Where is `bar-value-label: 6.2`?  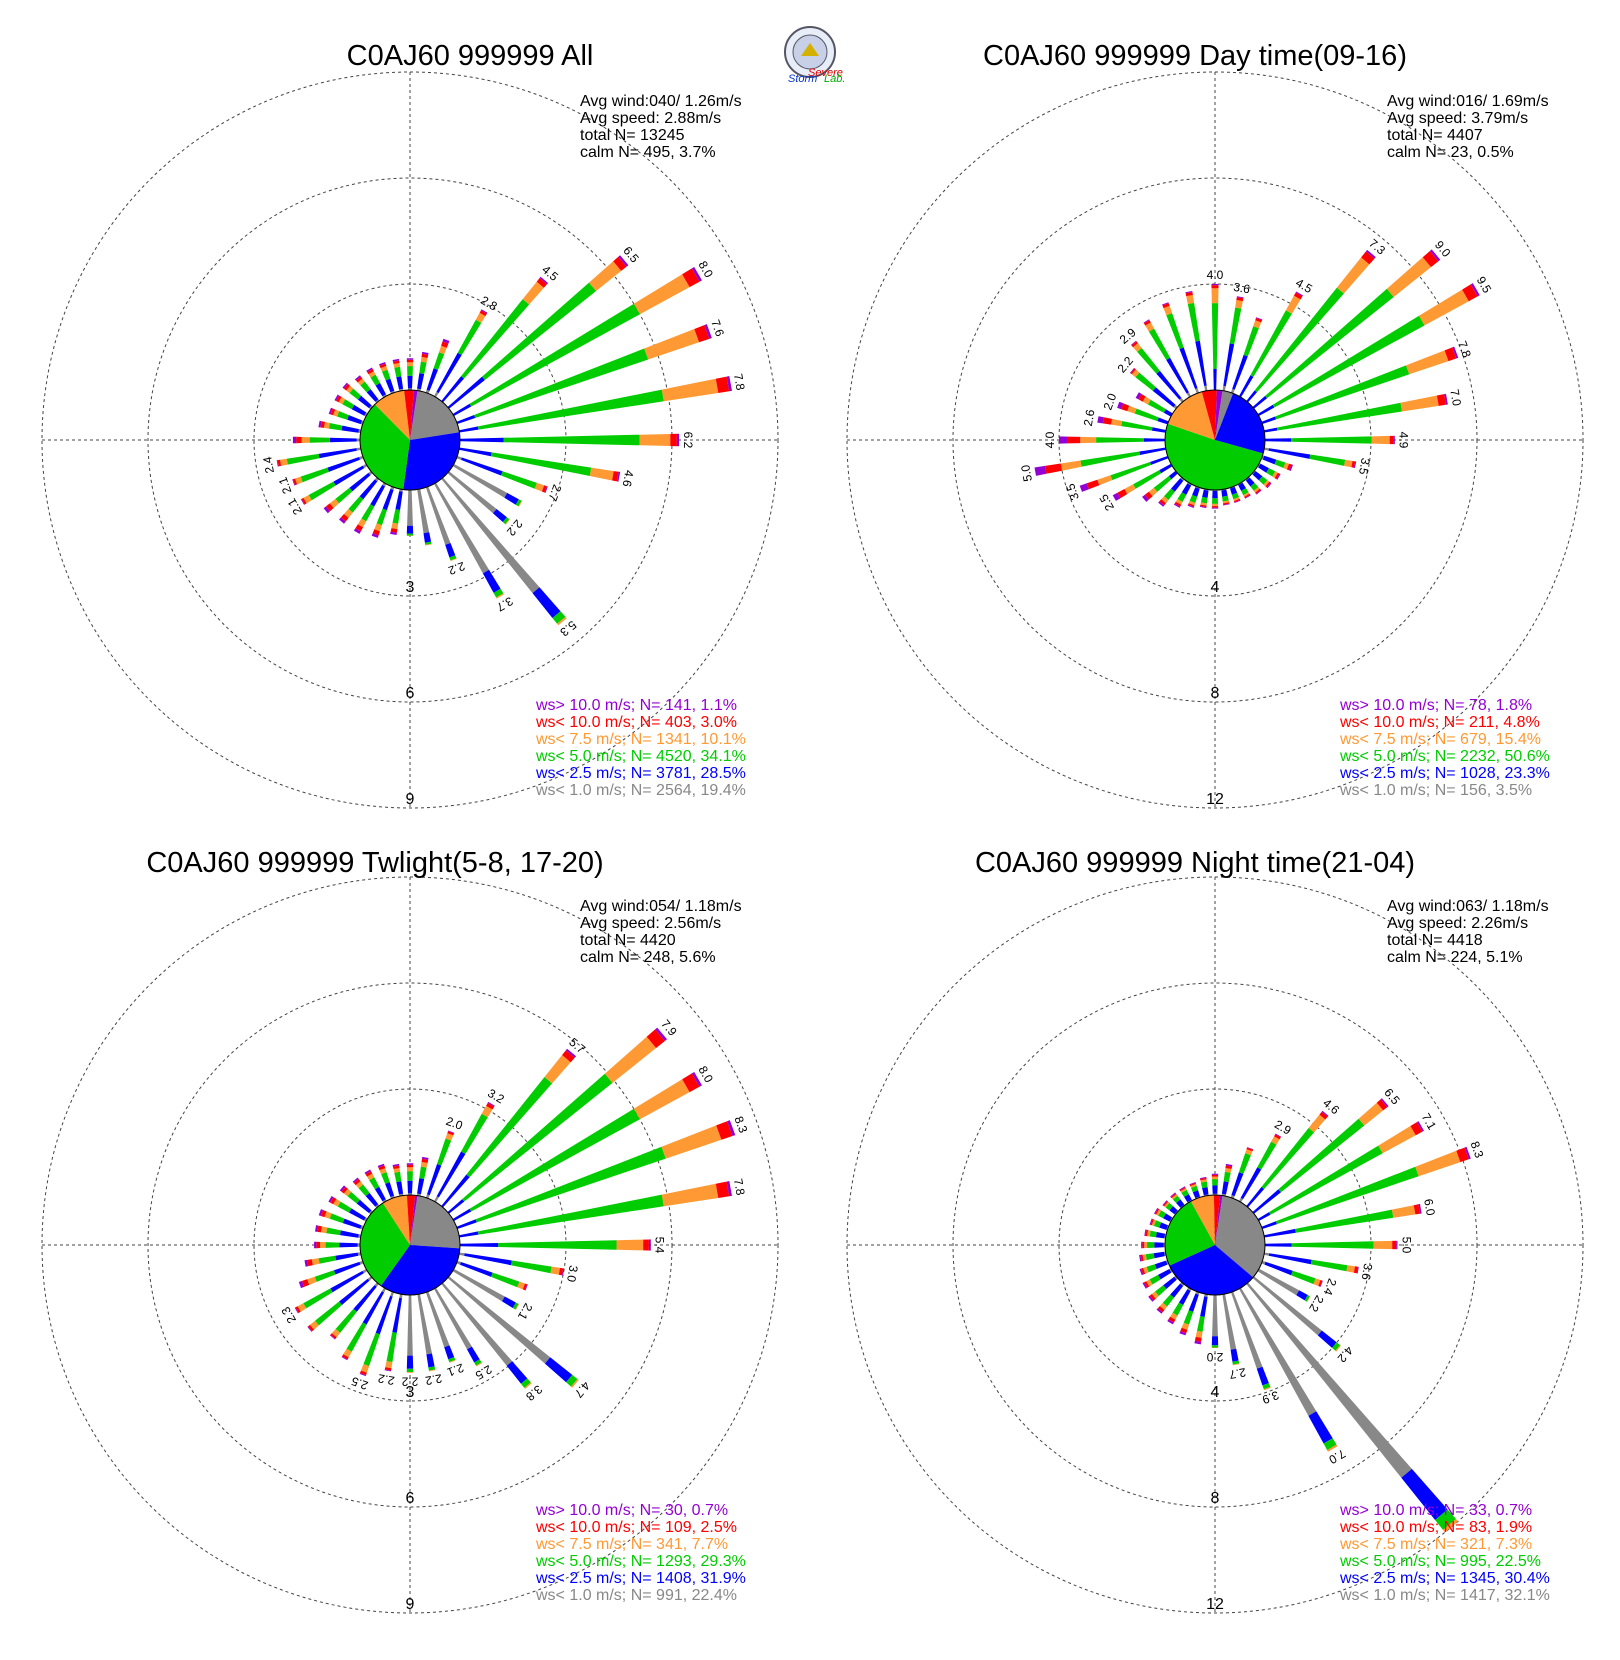 bar-value-label: 6.2 is located at coordinates (688, 440).